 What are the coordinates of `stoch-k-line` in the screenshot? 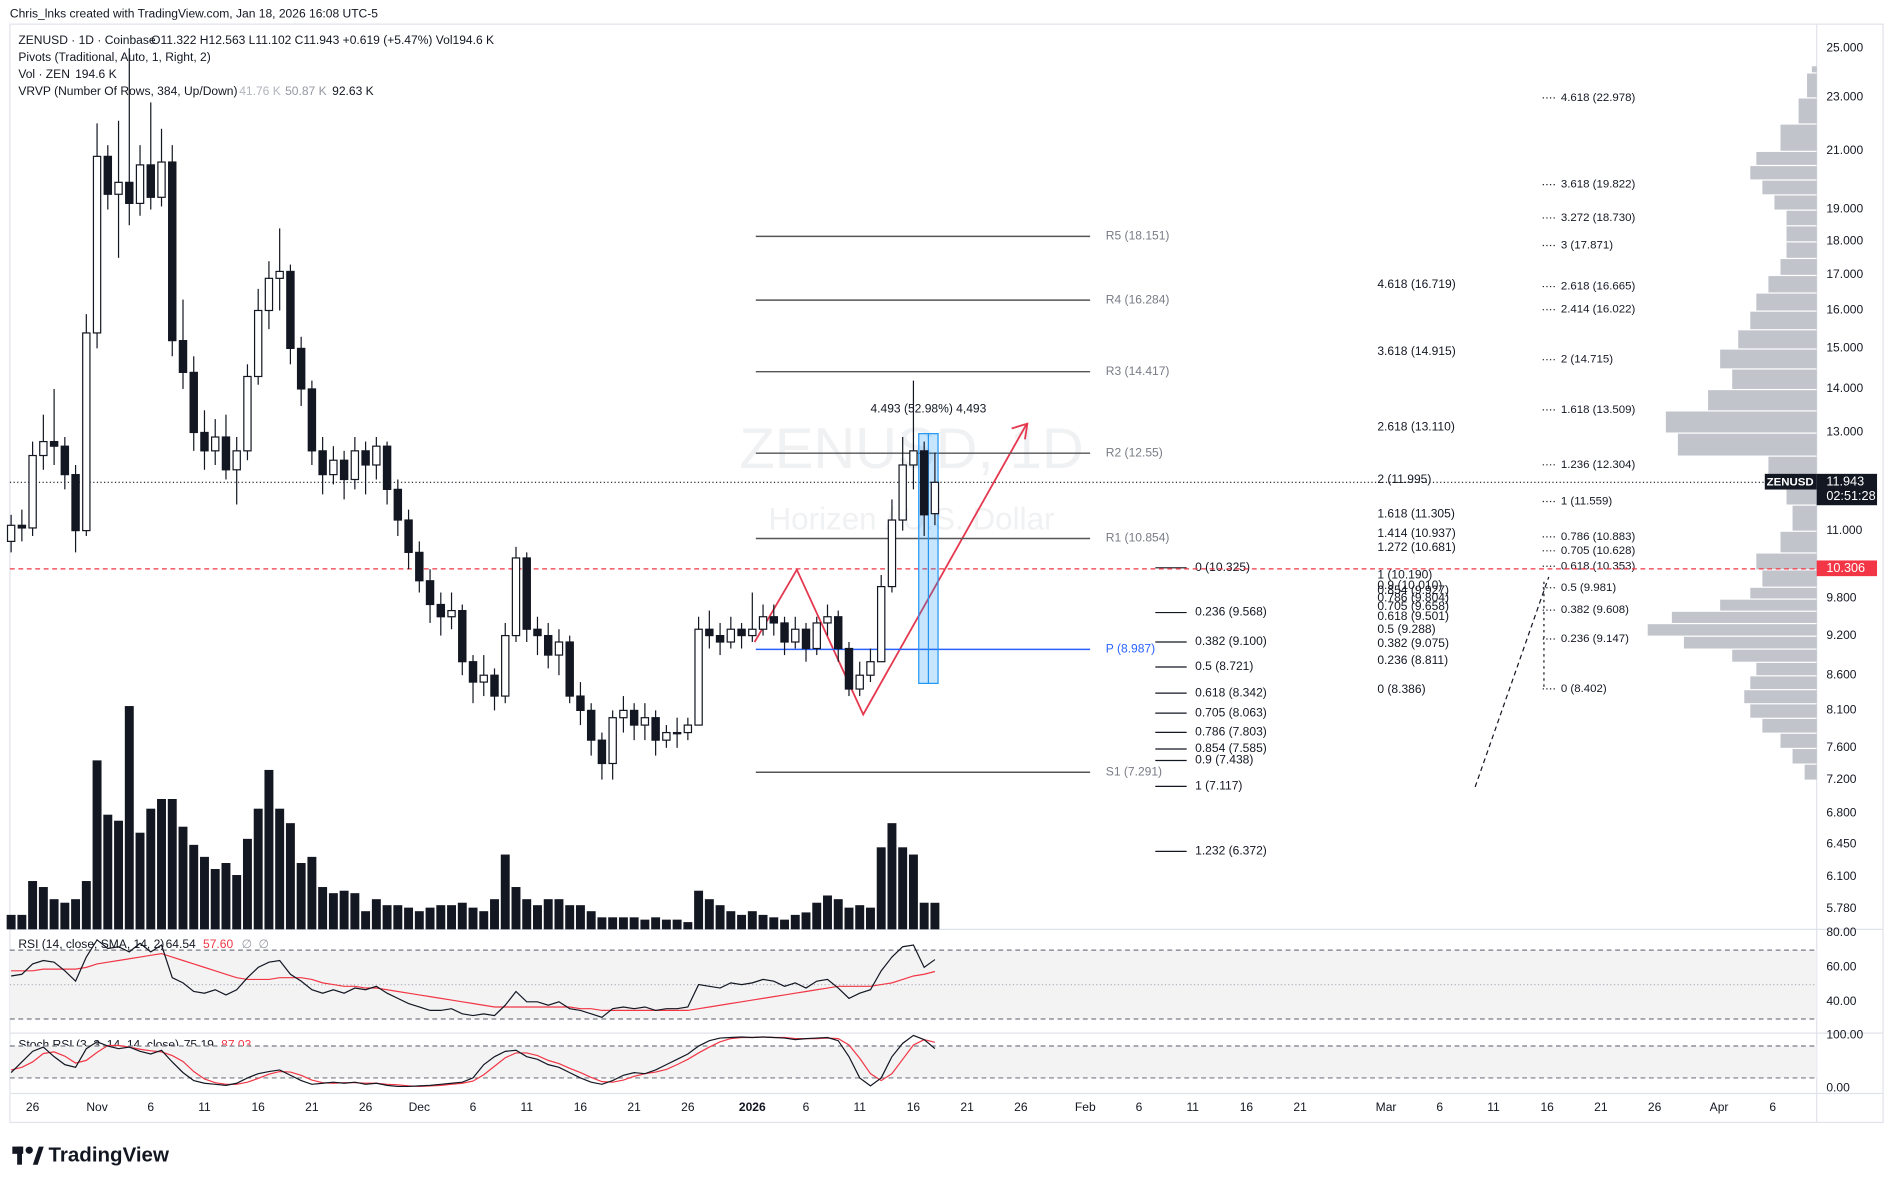 It's located at (473, 1061).